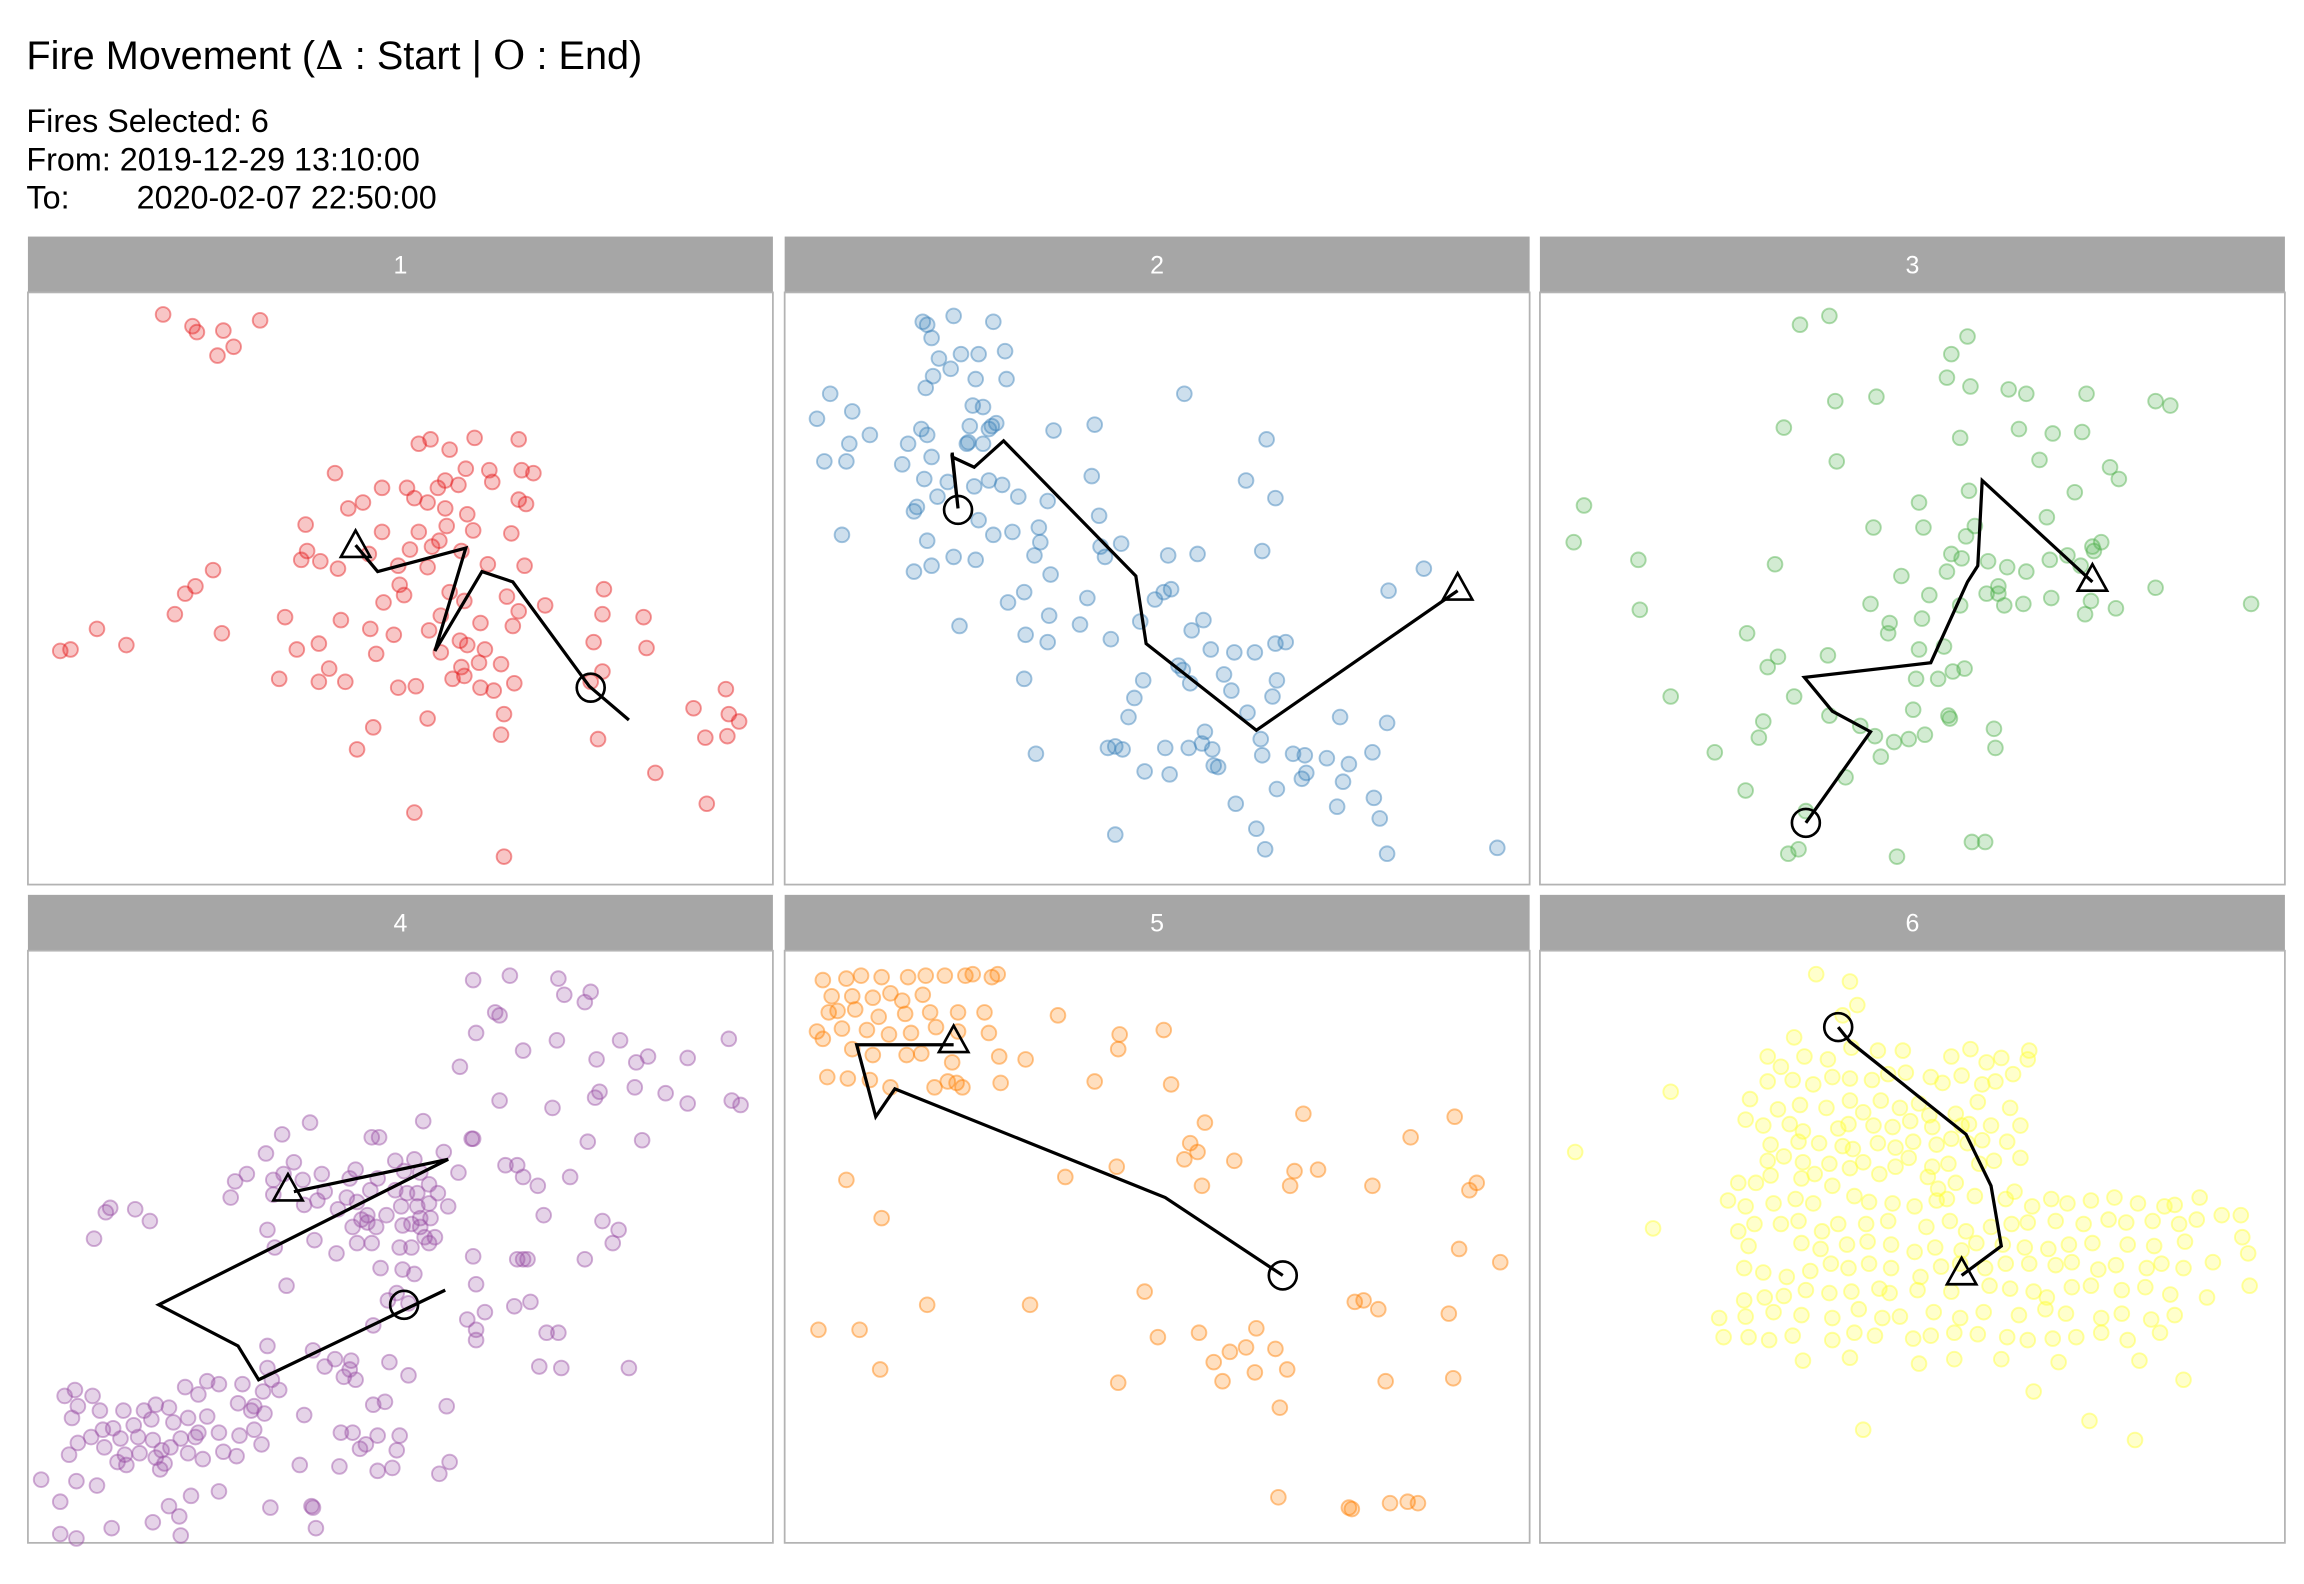  I want to click on end-marker, so click(1283, 1275).